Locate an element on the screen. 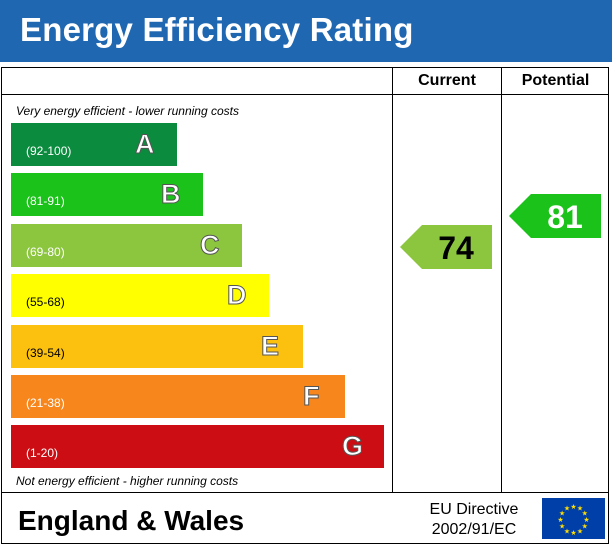 The height and width of the screenshot is (546, 612). band-g: (1-20) G is located at coordinates (197, 447).